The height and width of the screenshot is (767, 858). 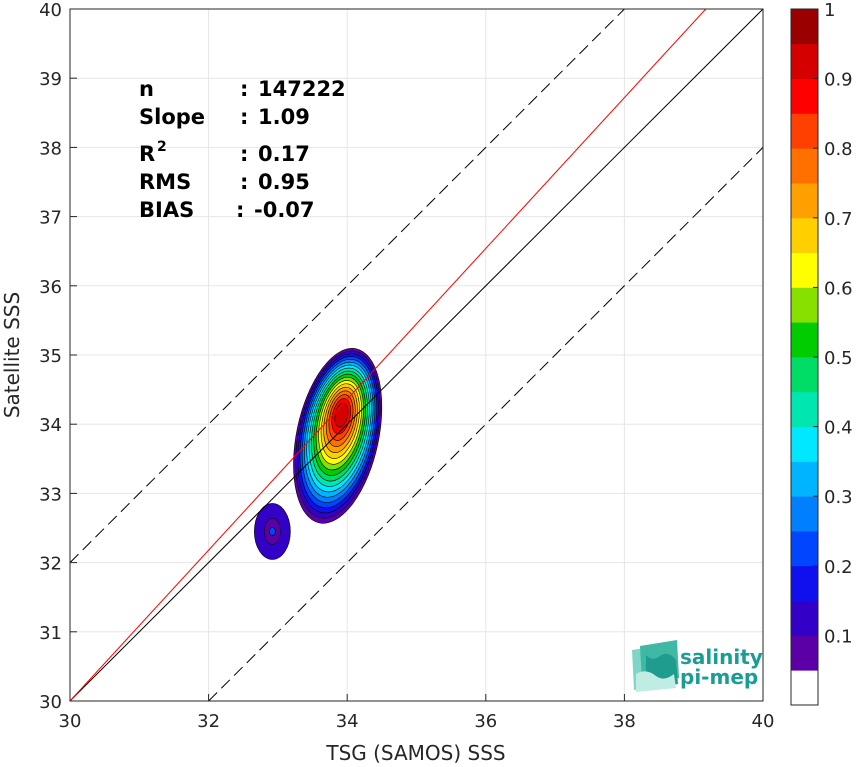 I want to click on y-axis-ticks: 30 31 32 33 34 35 36 37 38 39 40, so click(x=58, y=356).